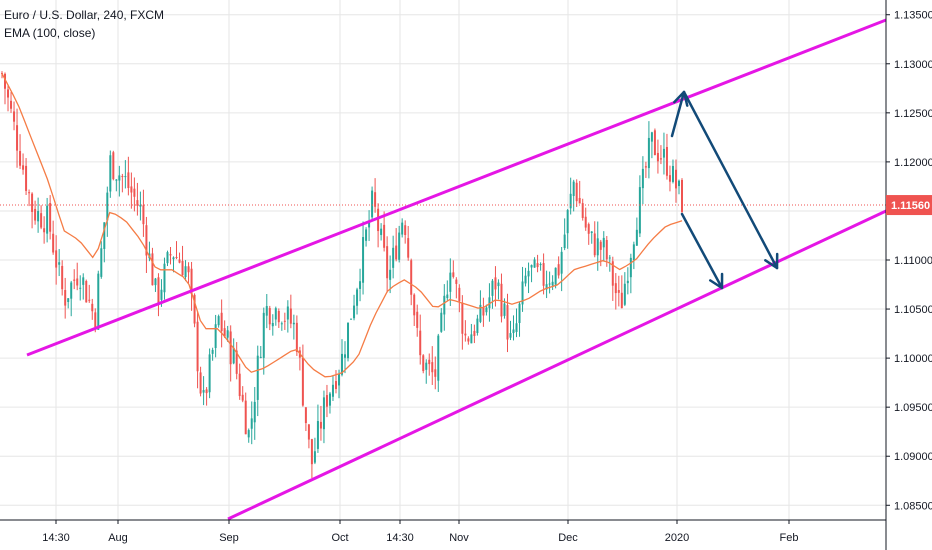 The image size is (932, 550). I want to click on y-tick-label: 1.10000, so click(913, 359).